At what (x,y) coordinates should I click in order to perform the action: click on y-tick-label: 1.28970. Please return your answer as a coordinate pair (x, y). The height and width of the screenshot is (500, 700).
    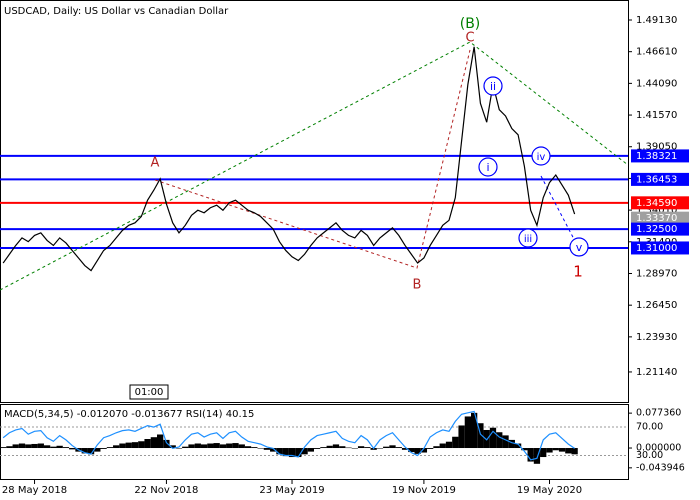
    Looking at the image, I should click on (656, 273).